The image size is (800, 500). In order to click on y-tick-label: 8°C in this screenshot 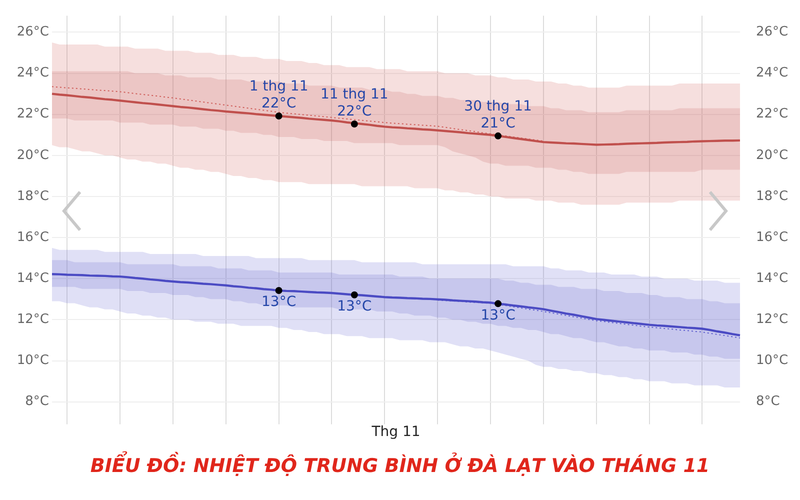, I will do `click(37, 402)`.